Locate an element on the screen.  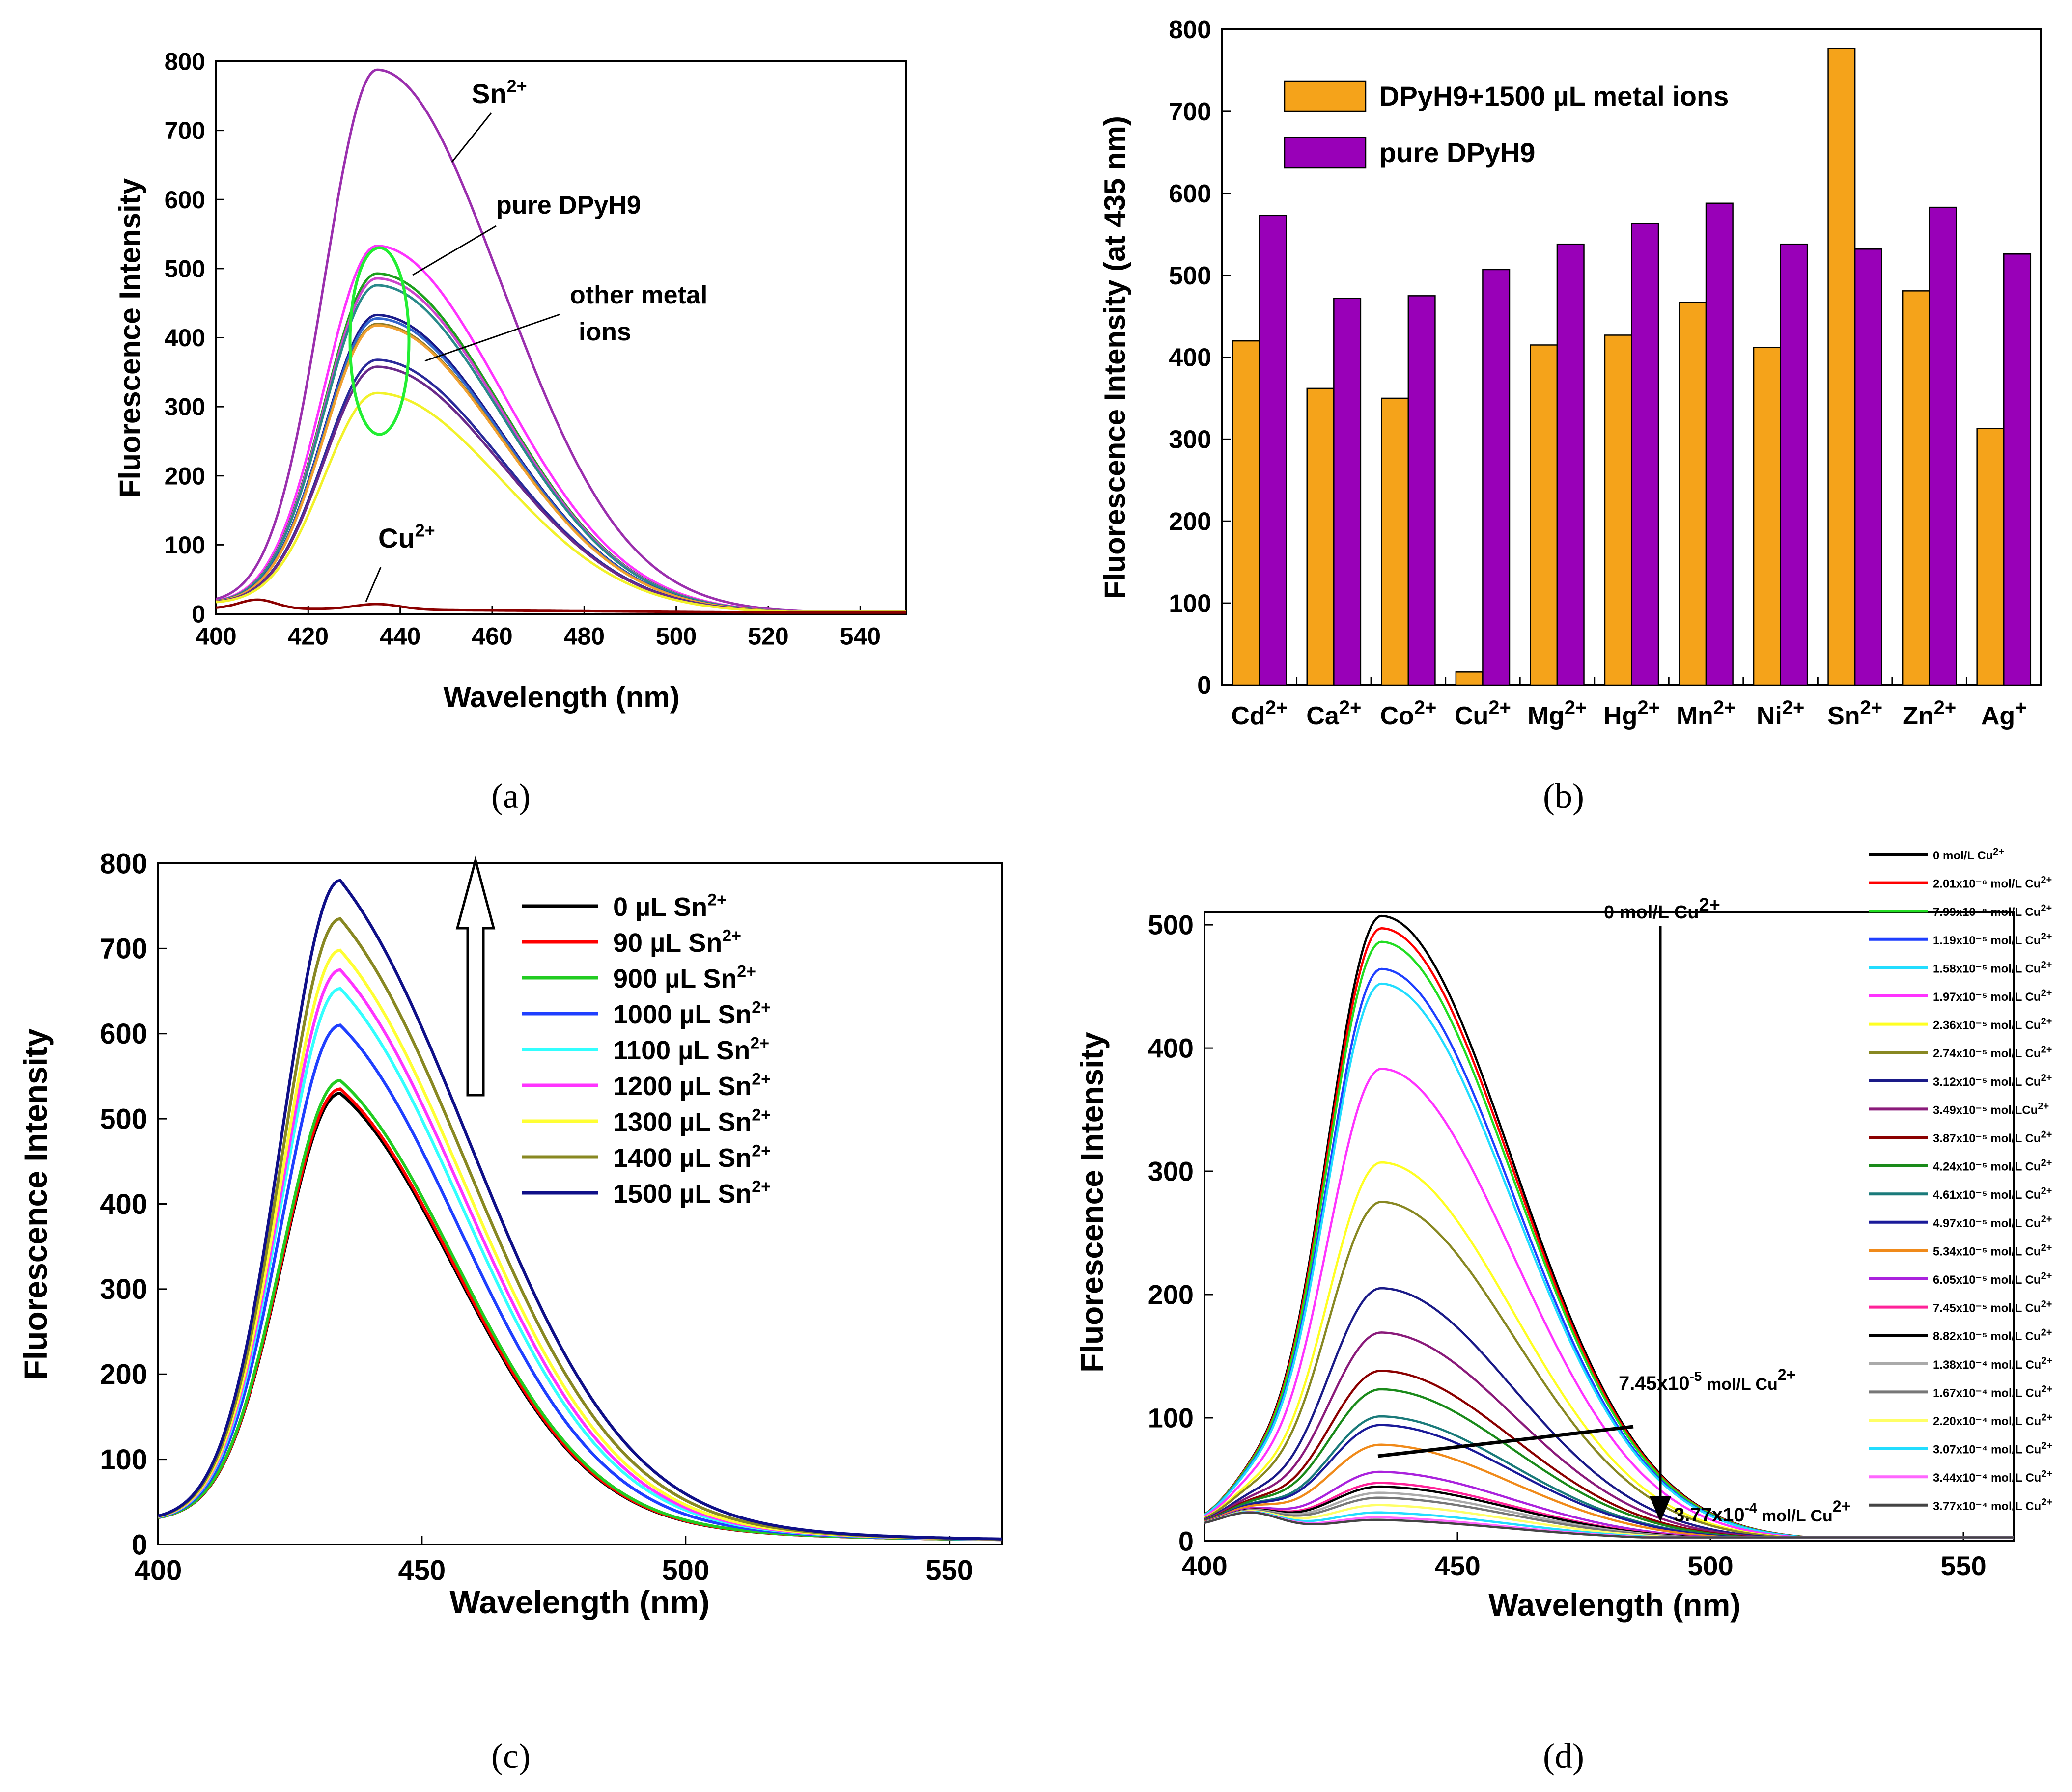
legend-label-base: 7.99x10⁻⁶ mol/L Cu is located at coordinates (1987, 912).